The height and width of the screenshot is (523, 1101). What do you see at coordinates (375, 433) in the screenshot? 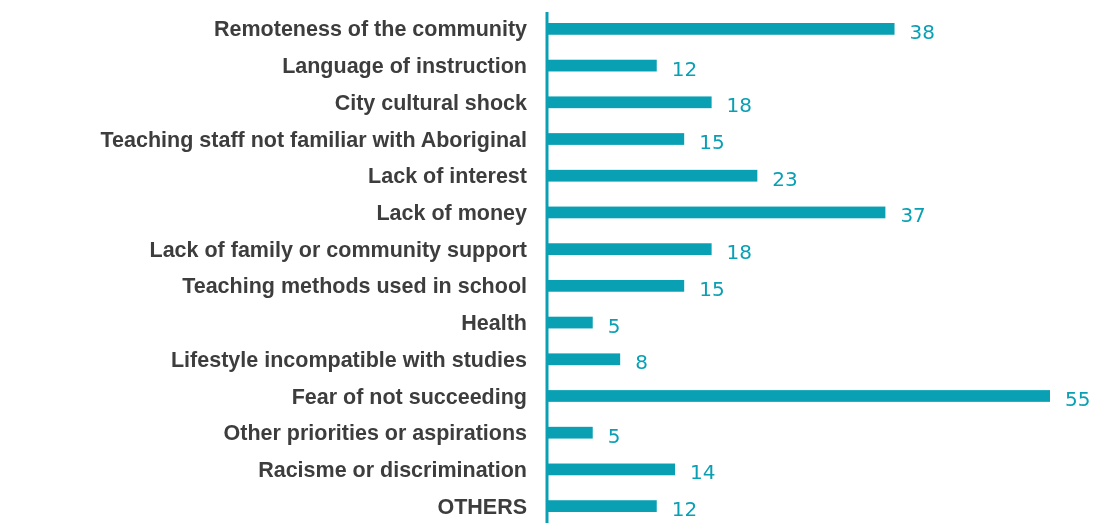
I see `y-tick-label: Other priorities or aspirations` at bounding box center [375, 433].